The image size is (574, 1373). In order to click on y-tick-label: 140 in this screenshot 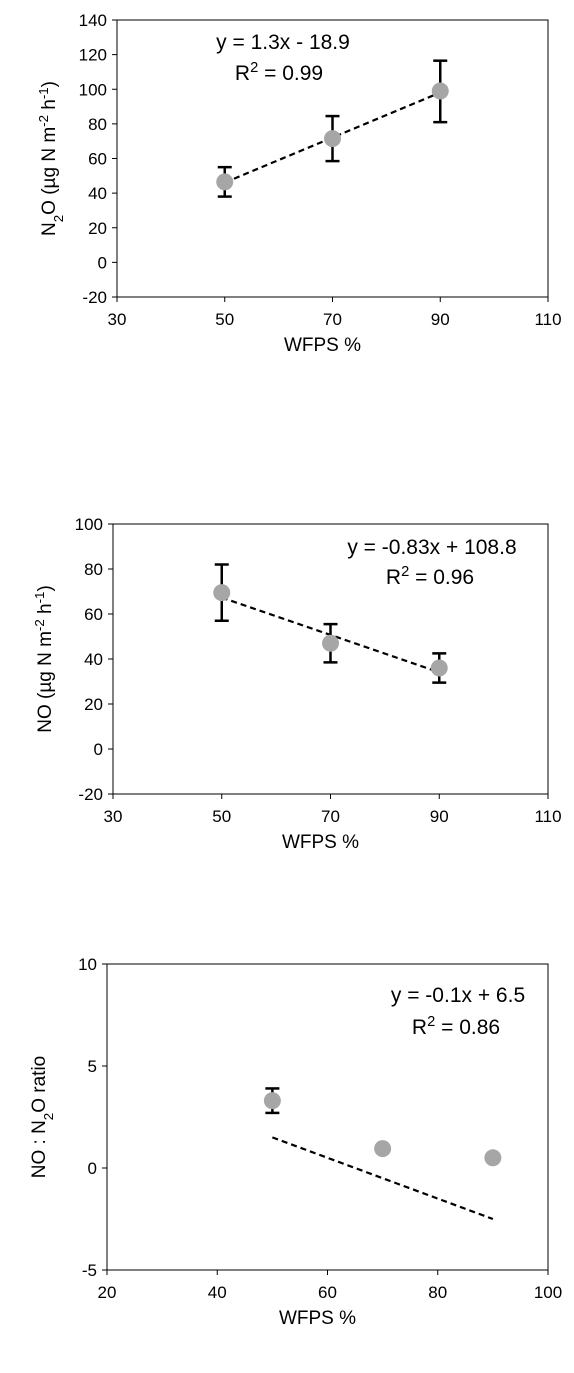, I will do `click(93, 20)`.